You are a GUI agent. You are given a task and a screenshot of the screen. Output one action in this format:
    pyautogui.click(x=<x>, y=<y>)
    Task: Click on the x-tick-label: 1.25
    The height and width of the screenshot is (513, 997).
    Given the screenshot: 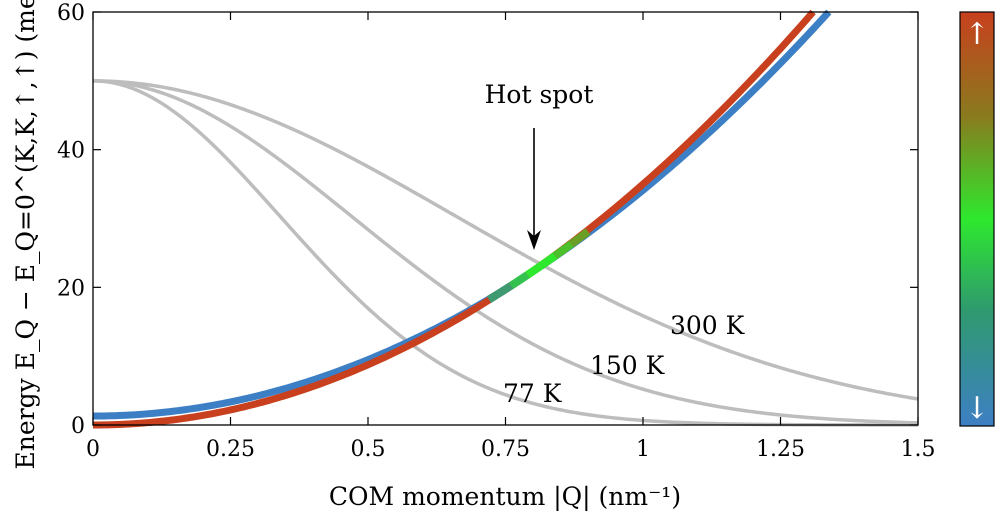 What is the action you would take?
    pyautogui.click(x=780, y=449)
    